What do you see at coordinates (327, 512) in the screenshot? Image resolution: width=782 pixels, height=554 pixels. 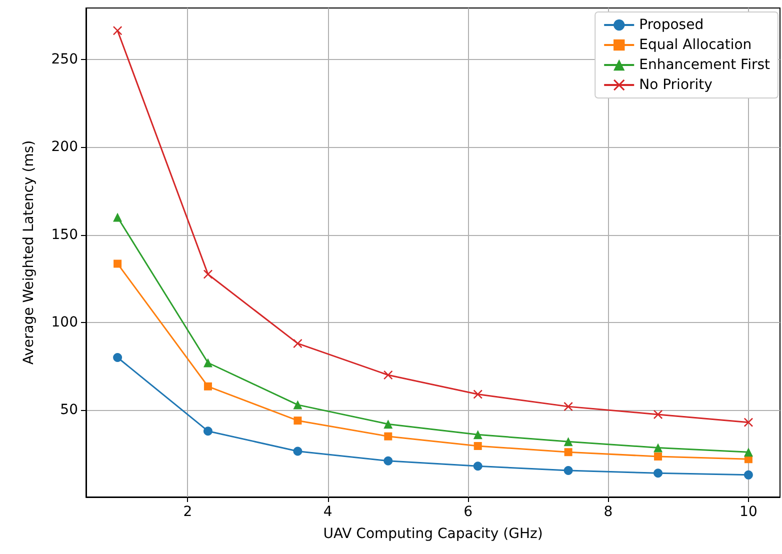 I see `x-tick-label: 4` at bounding box center [327, 512].